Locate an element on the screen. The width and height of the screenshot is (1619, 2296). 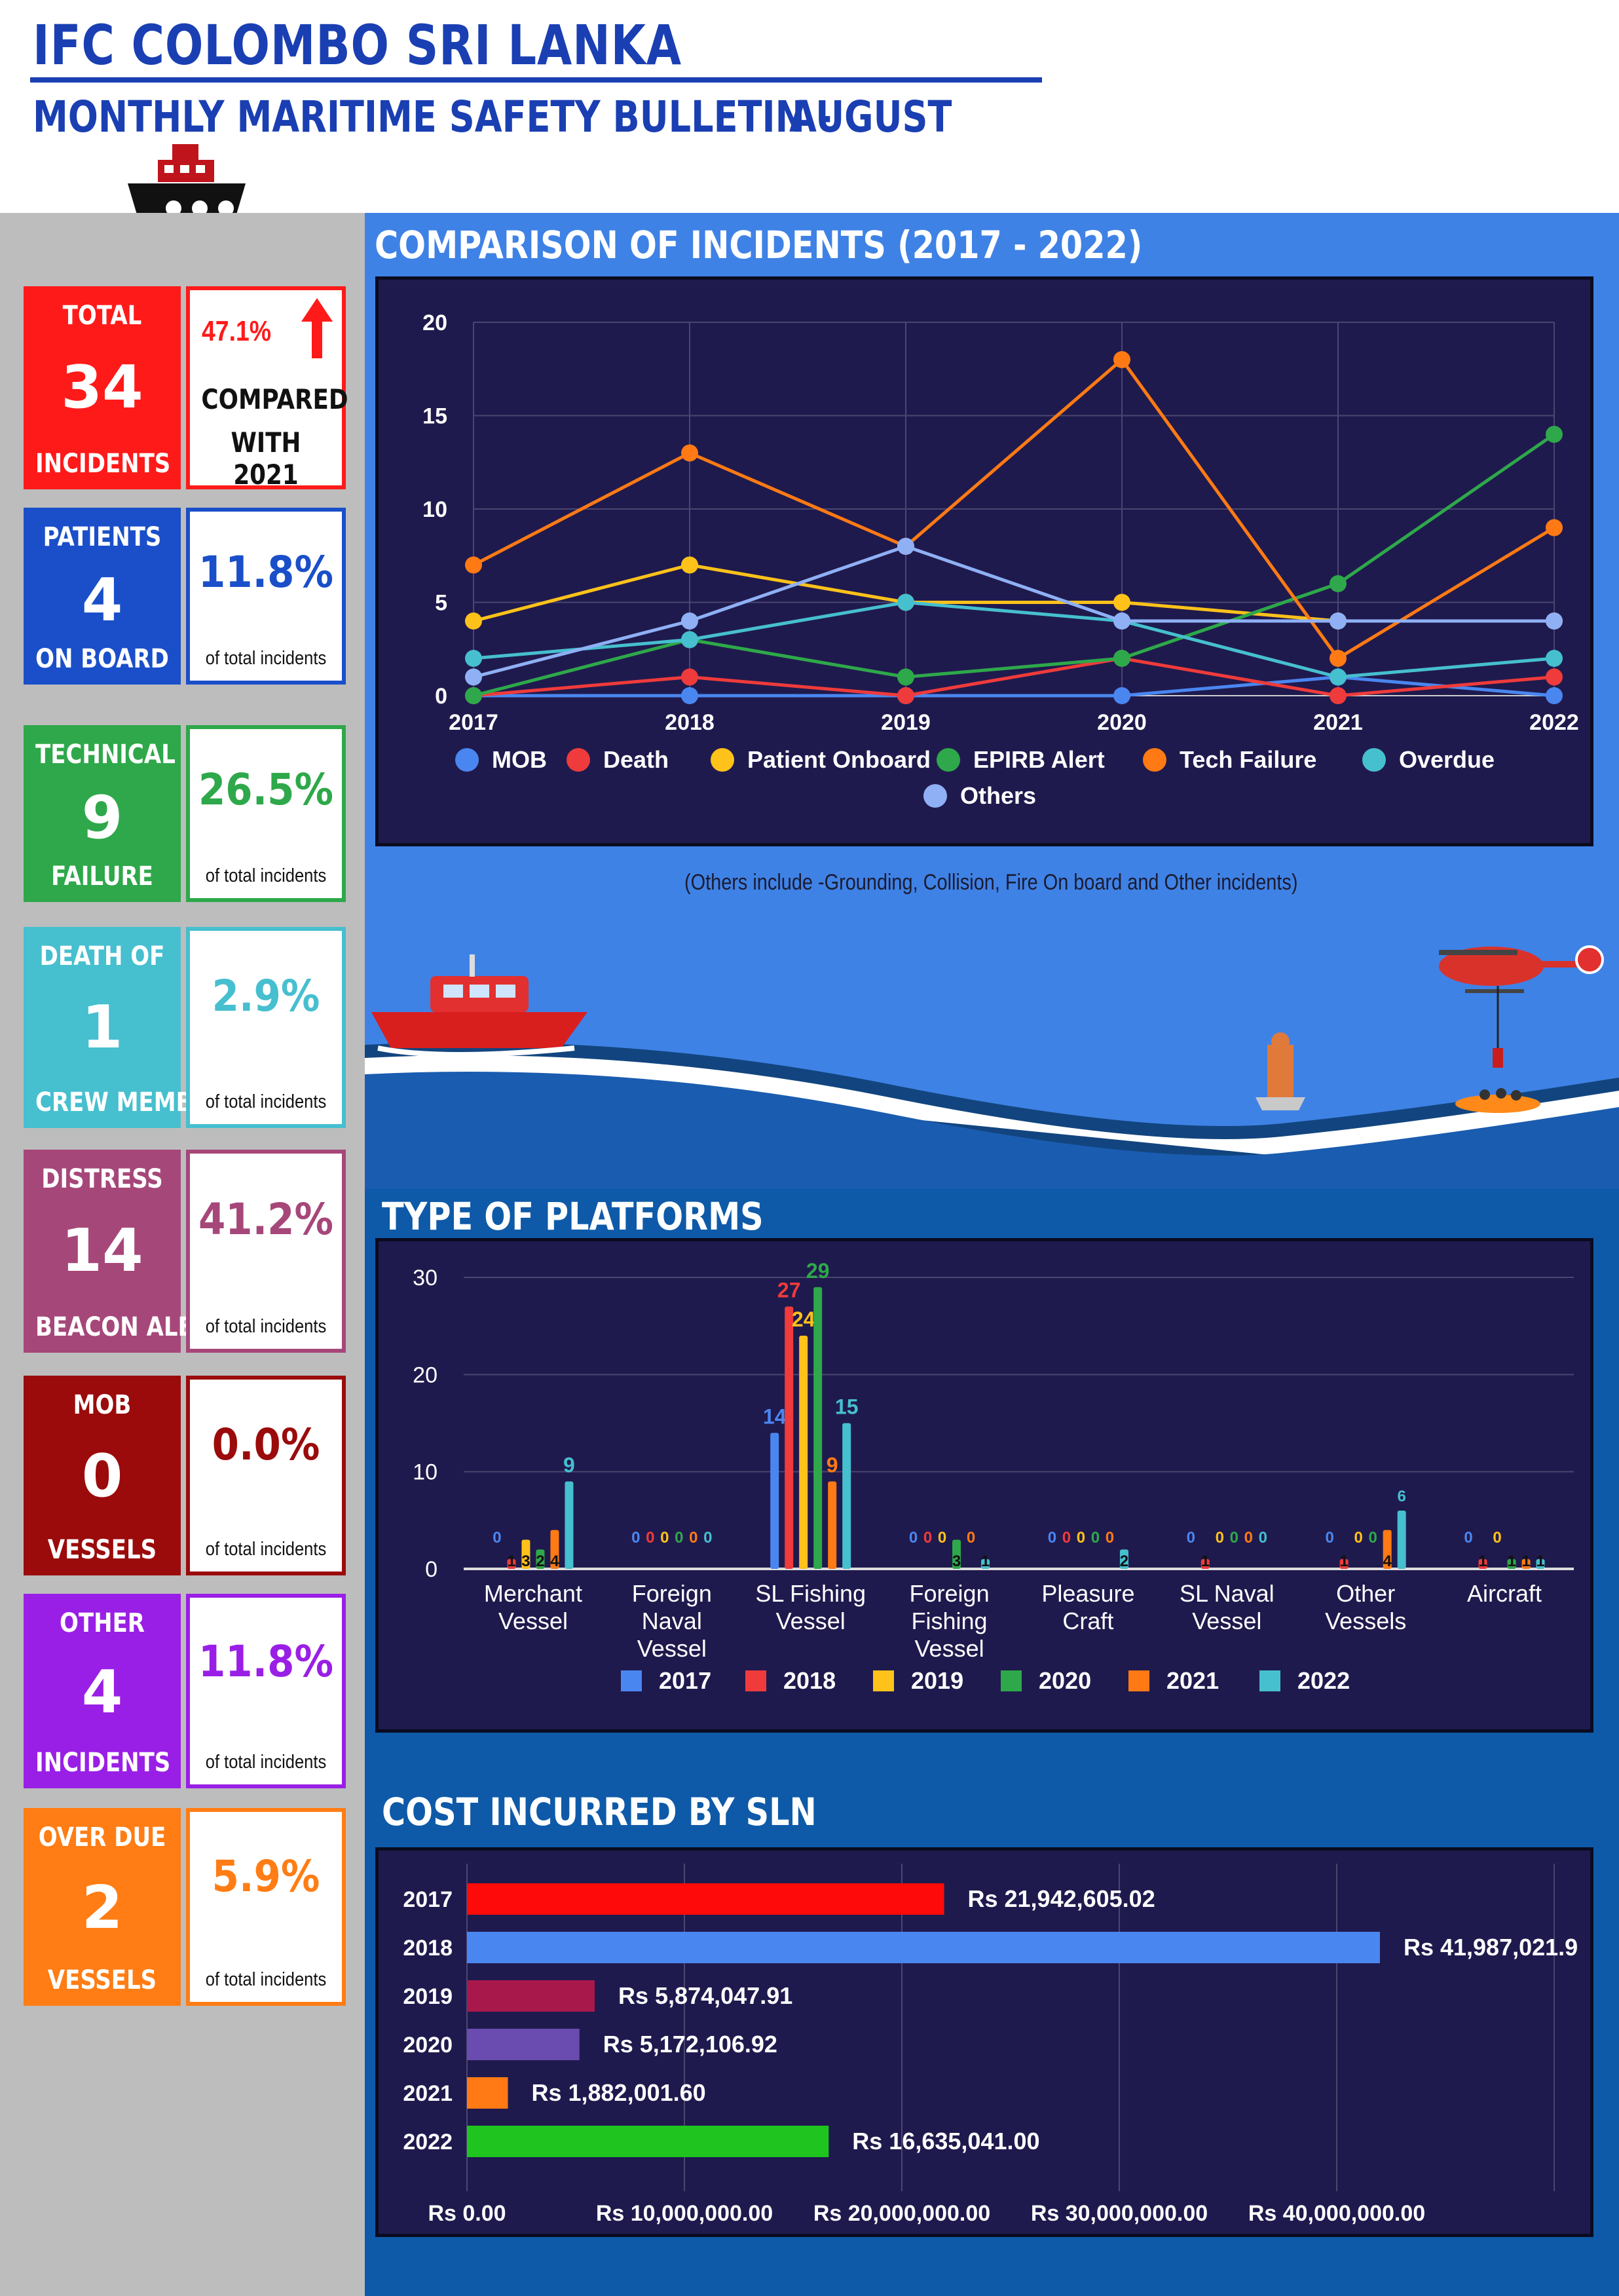
stat-title: TOTAL is located at coordinates (102, 316).